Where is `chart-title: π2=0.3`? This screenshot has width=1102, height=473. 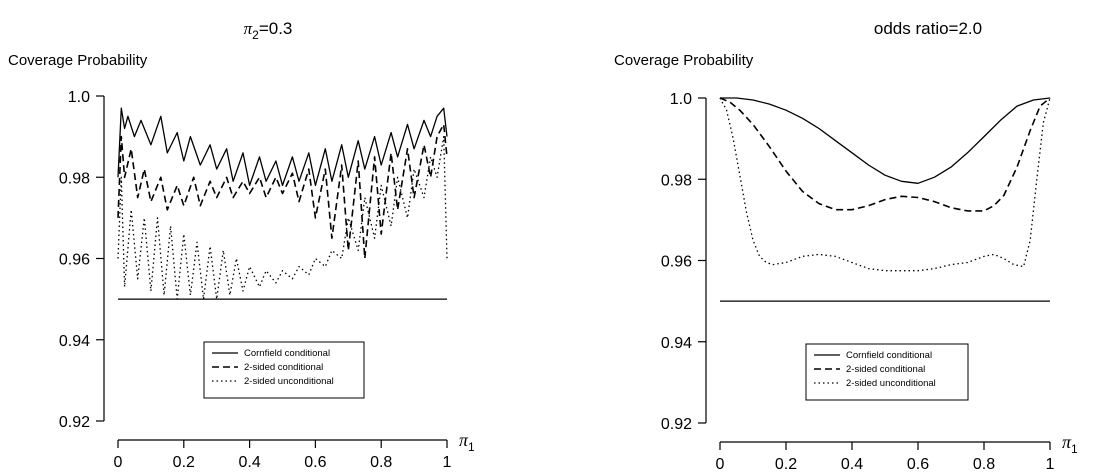
chart-title: π2=0.3 is located at coordinates (268, 30).